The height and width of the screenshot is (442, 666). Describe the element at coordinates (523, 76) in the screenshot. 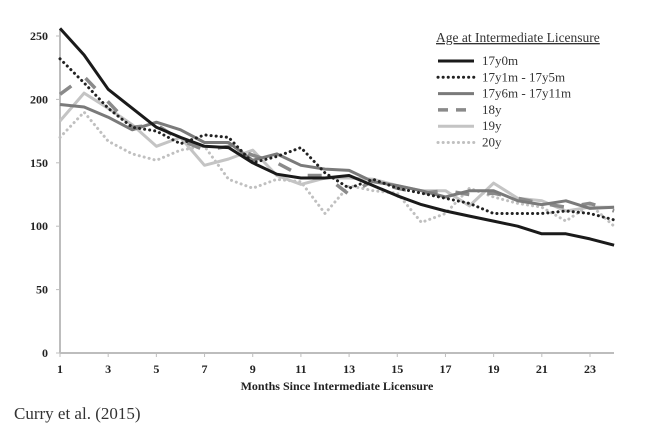

I see `legend-label: 17y1m - 17y5m` at that location.